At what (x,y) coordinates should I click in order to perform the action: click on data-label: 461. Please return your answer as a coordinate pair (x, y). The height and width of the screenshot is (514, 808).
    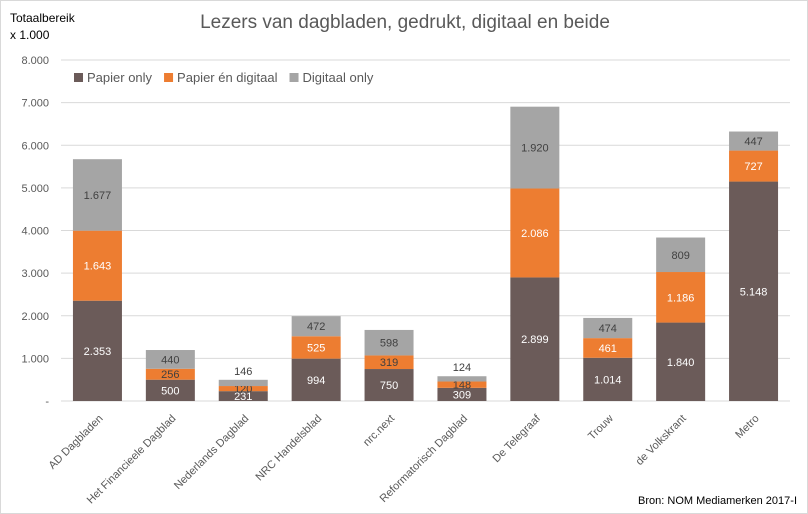
    Looking at the image, I should click on (608, 349).